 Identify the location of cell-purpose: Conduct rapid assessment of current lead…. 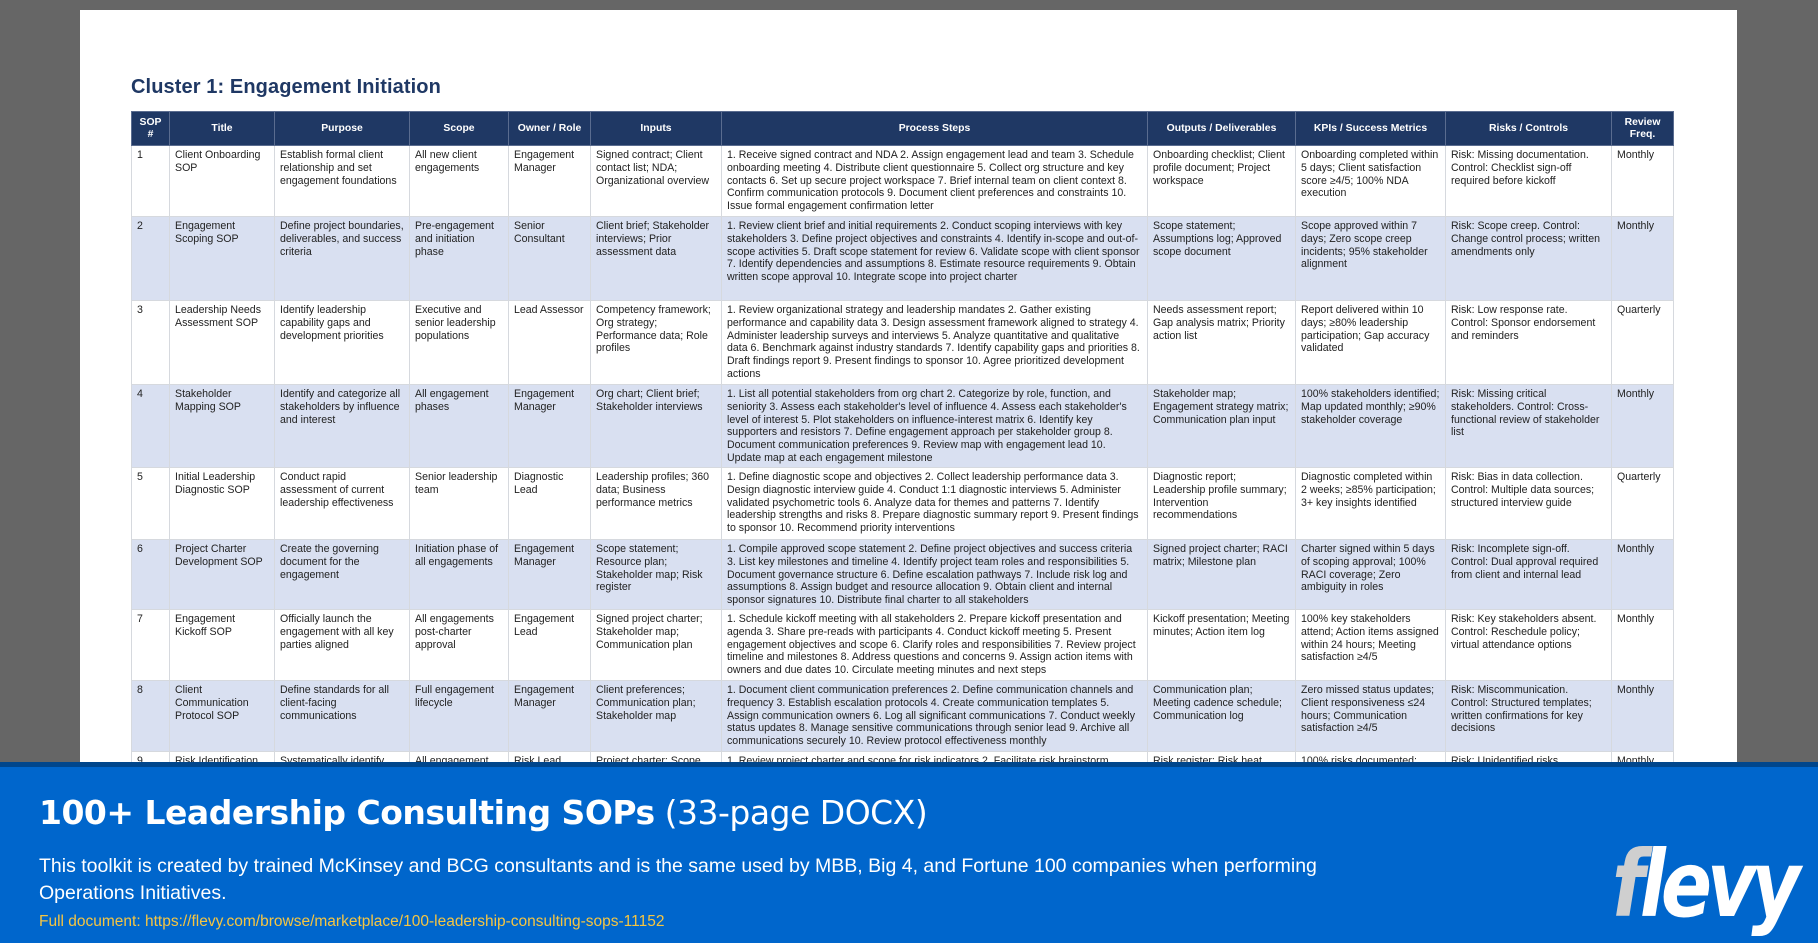
(342, 503).